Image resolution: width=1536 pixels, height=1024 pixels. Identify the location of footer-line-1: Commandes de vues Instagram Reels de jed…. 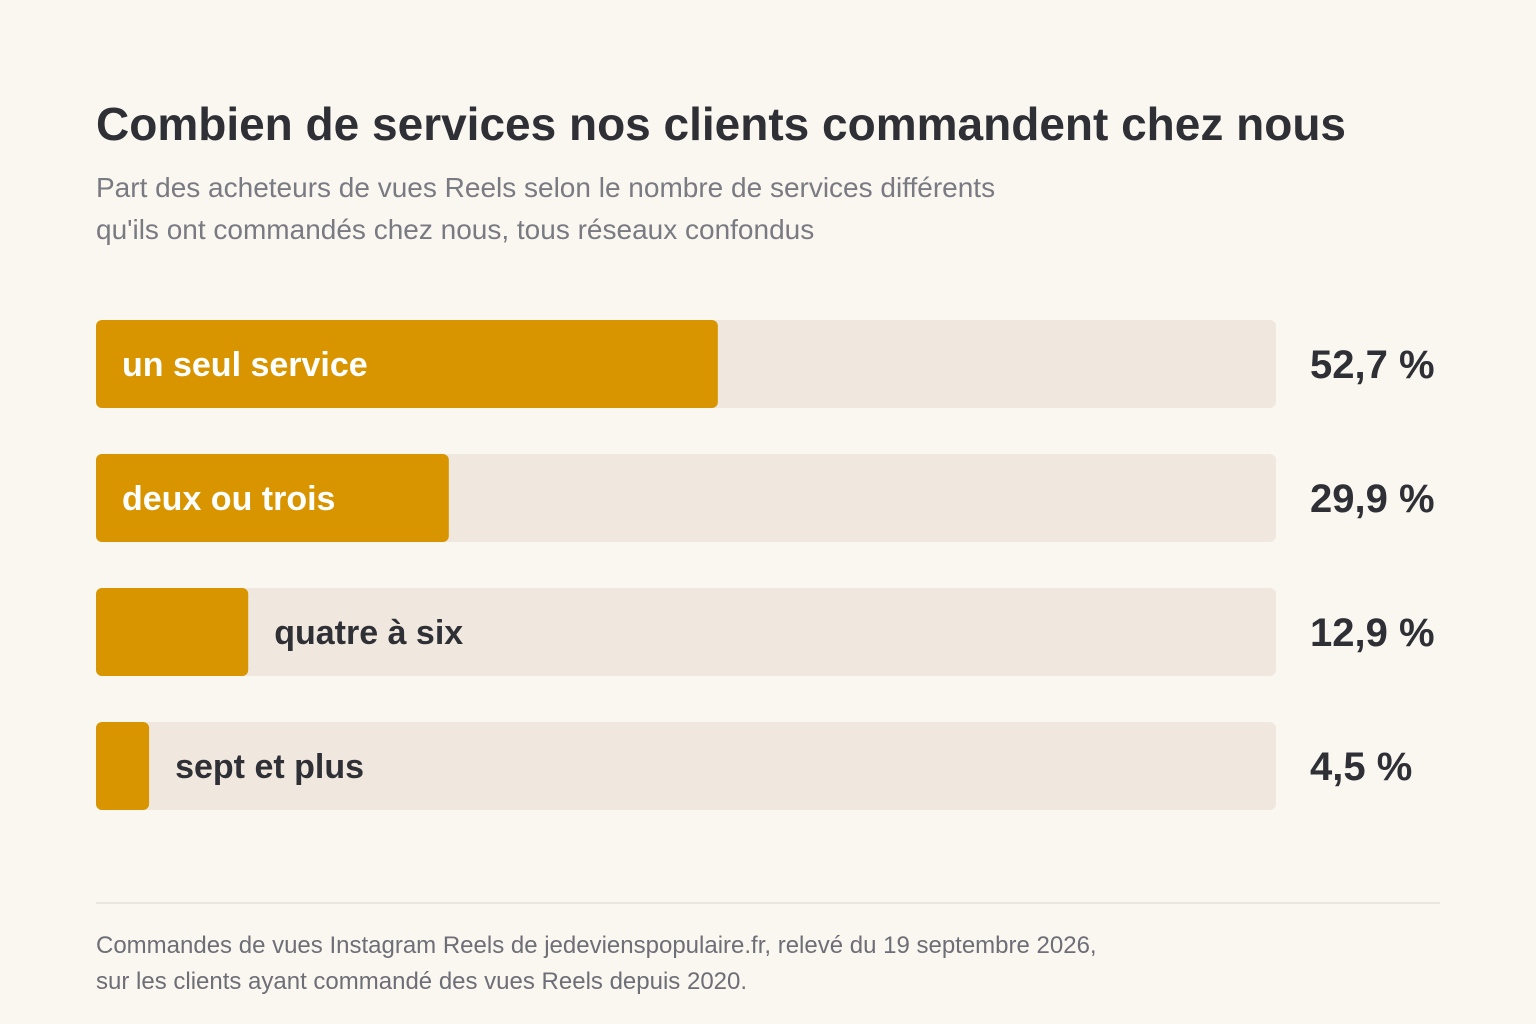
(596, 945).